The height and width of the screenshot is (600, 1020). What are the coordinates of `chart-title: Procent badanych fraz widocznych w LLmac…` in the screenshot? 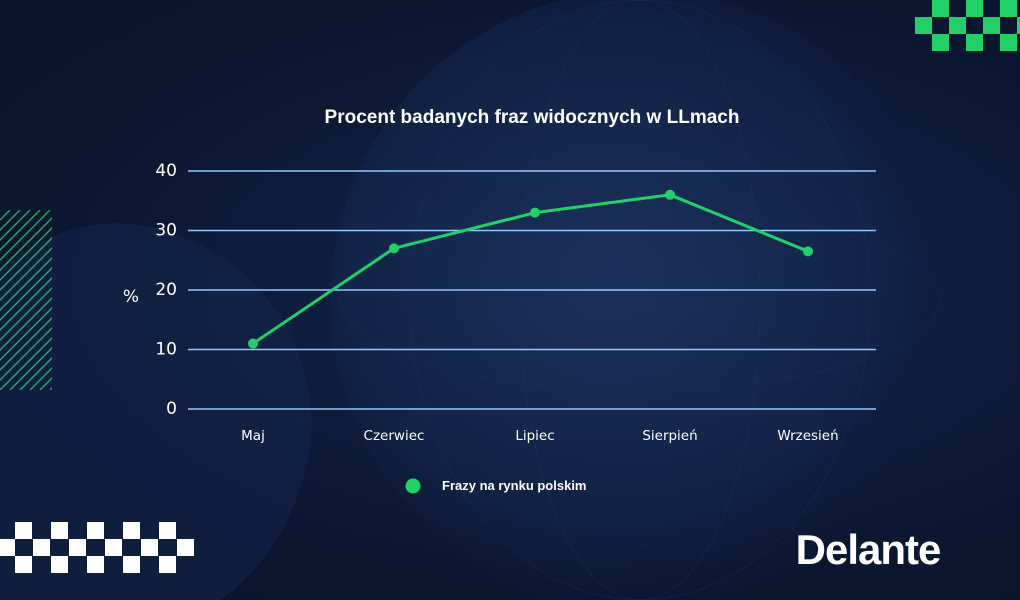 It's located at (532, 117).